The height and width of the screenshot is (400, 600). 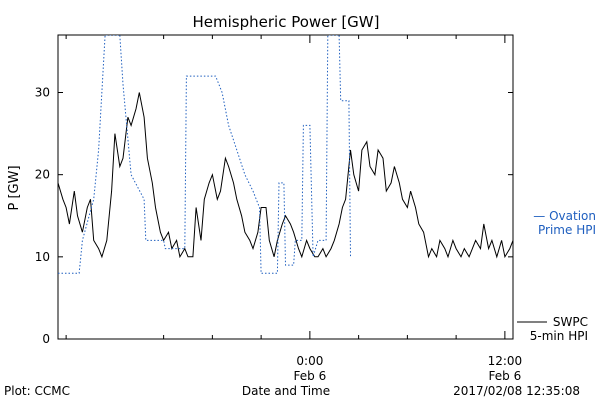 I want to click on x-tick-label-time: 0:00, so click(x=309, y=361).